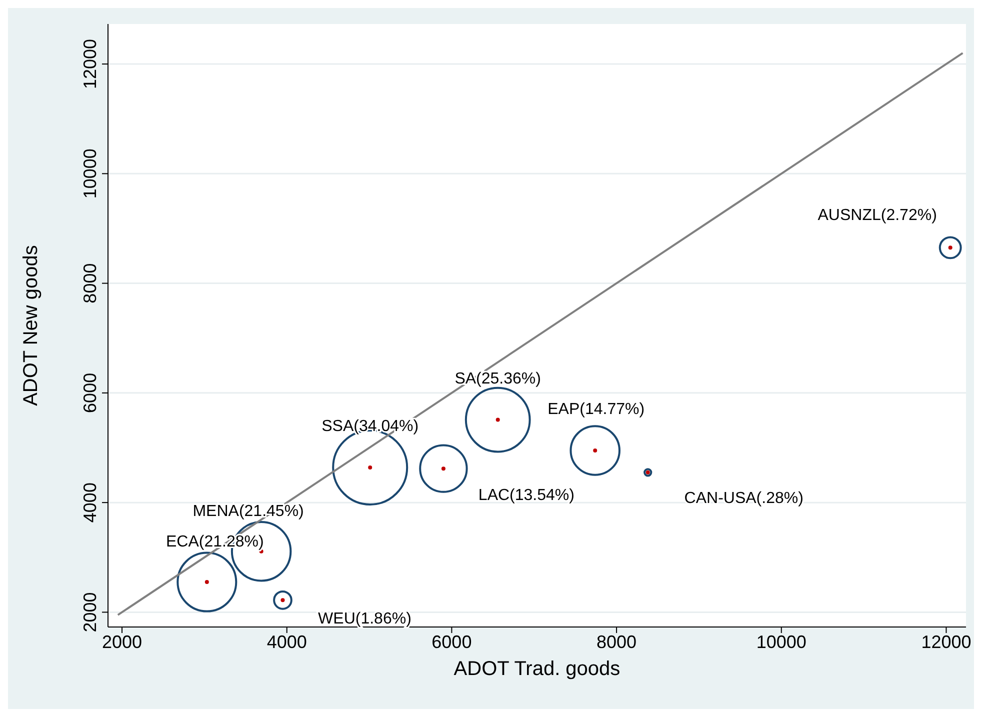 This screenshot has height=717, width=982. Describe the element at coordinates (90, 392) in the screenshot. I see `y-tick-label: 6000` at that location.